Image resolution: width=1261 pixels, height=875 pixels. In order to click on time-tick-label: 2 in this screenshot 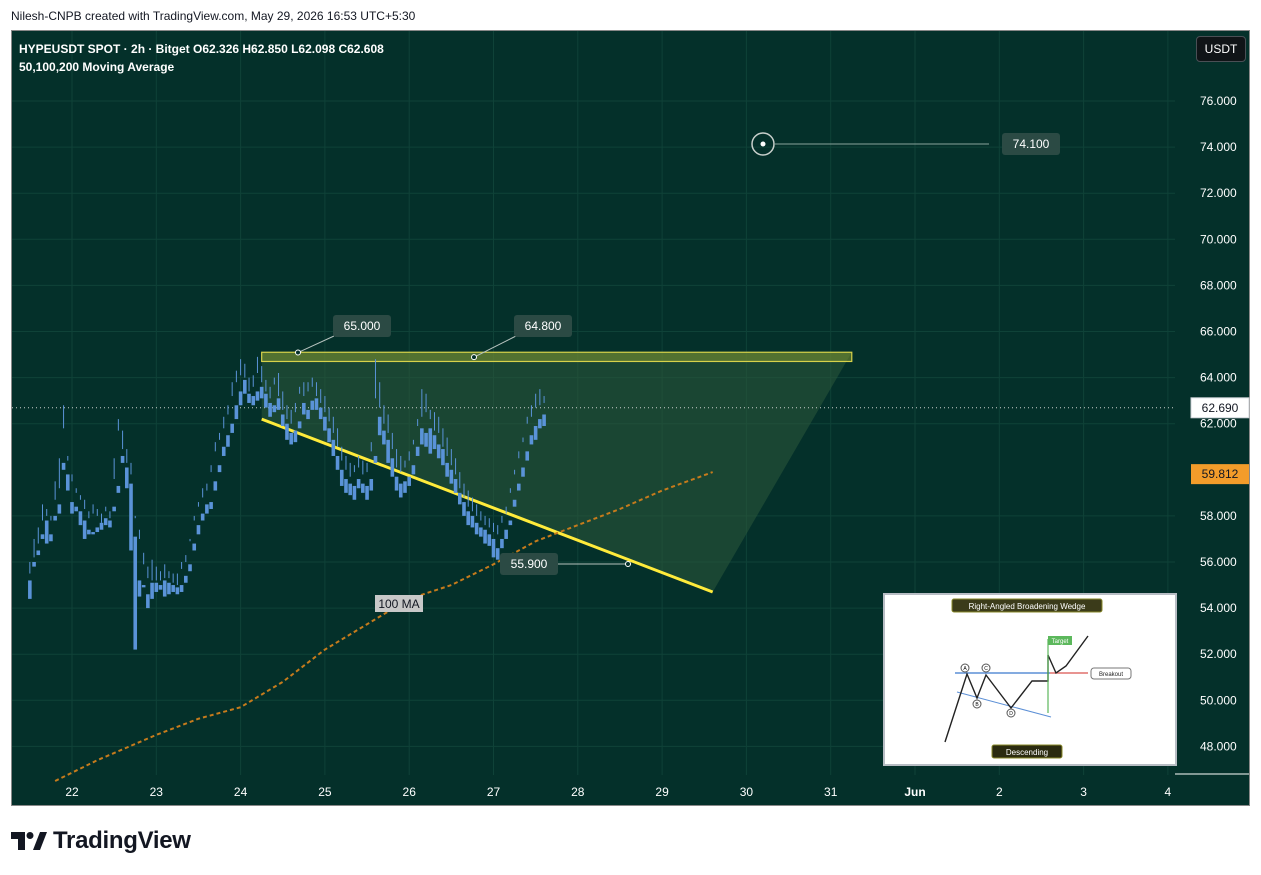, I will do `click(999, 792)`.